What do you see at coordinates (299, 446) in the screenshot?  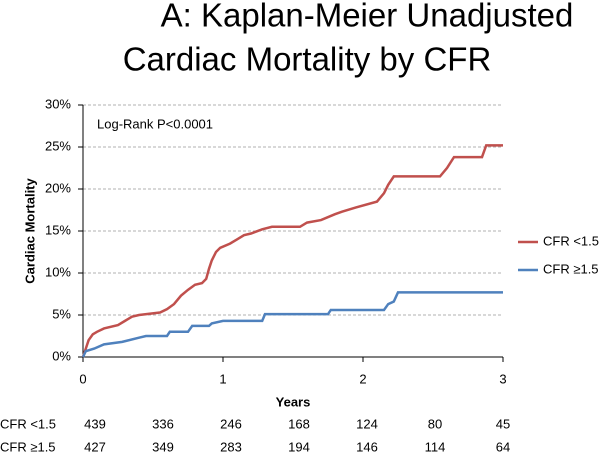 I see `risk-count: 194` at bounding box center [299, 446].